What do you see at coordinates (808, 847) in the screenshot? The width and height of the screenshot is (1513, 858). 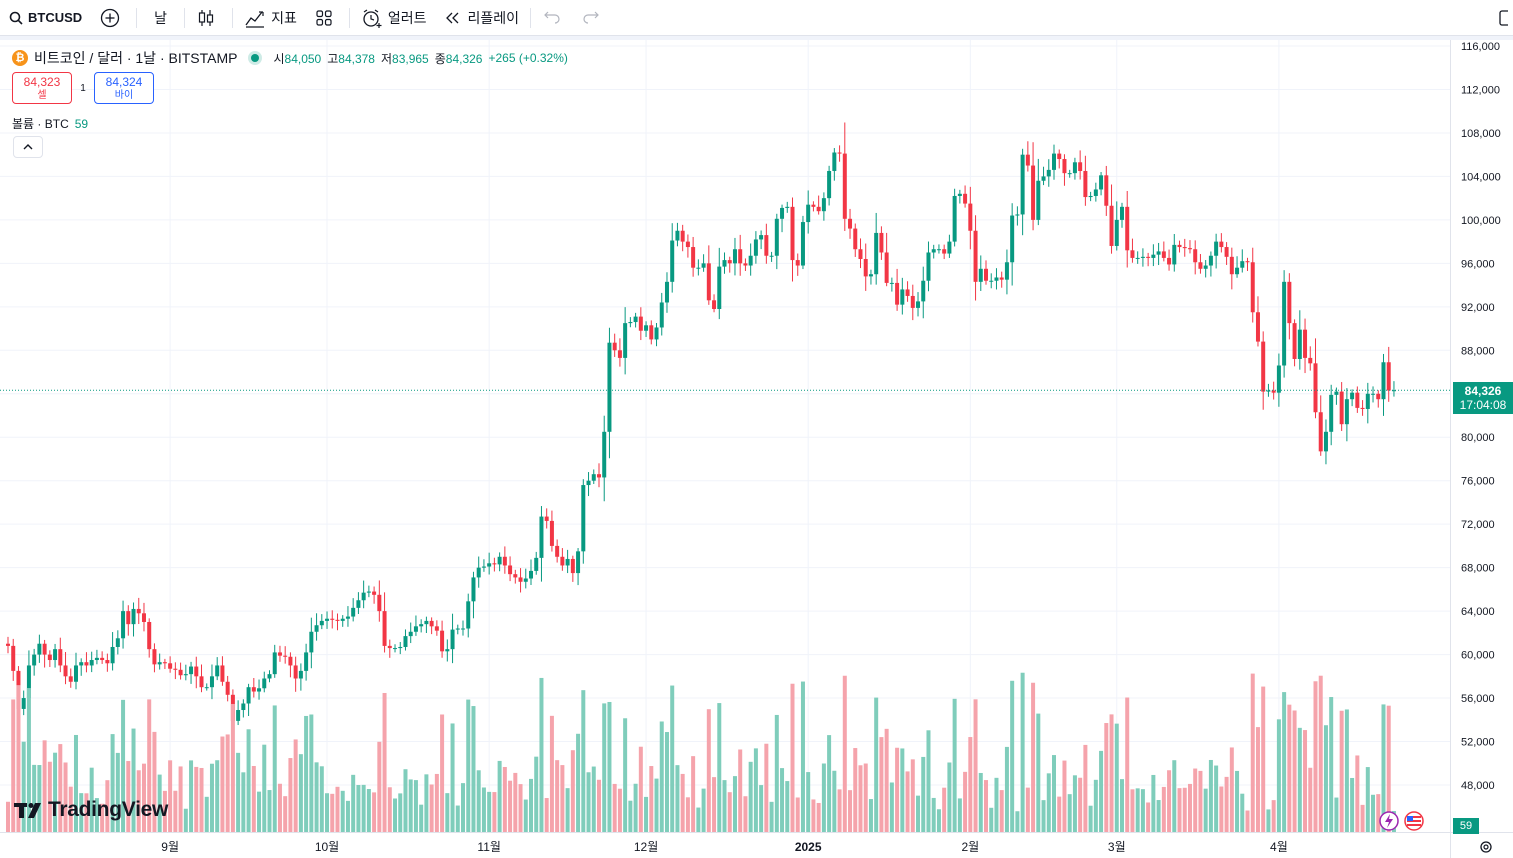 I see `time-tick-label: 2025` at bounding box center [808, 847].